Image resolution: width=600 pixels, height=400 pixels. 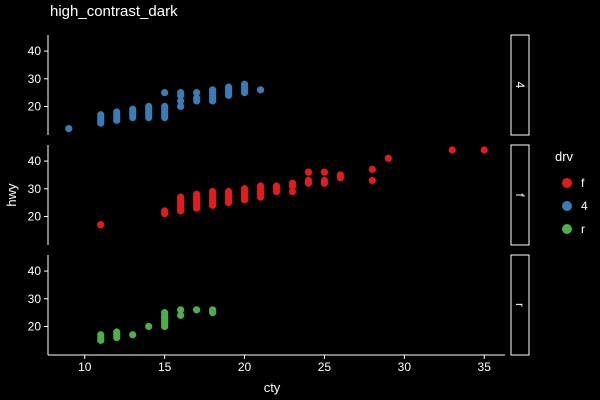 What do you see at coordinates (583, 229) in the screenshot?
I see `legend-label-r: r` at bounding box center [583, 229].